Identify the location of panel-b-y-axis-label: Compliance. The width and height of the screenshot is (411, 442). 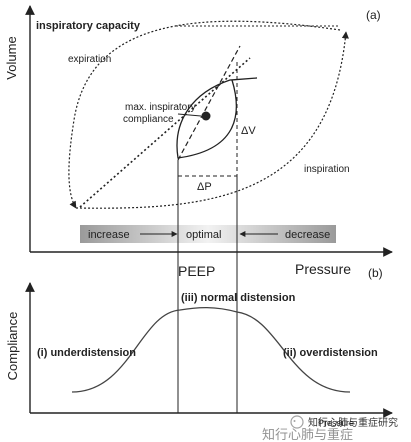
(12, 346).